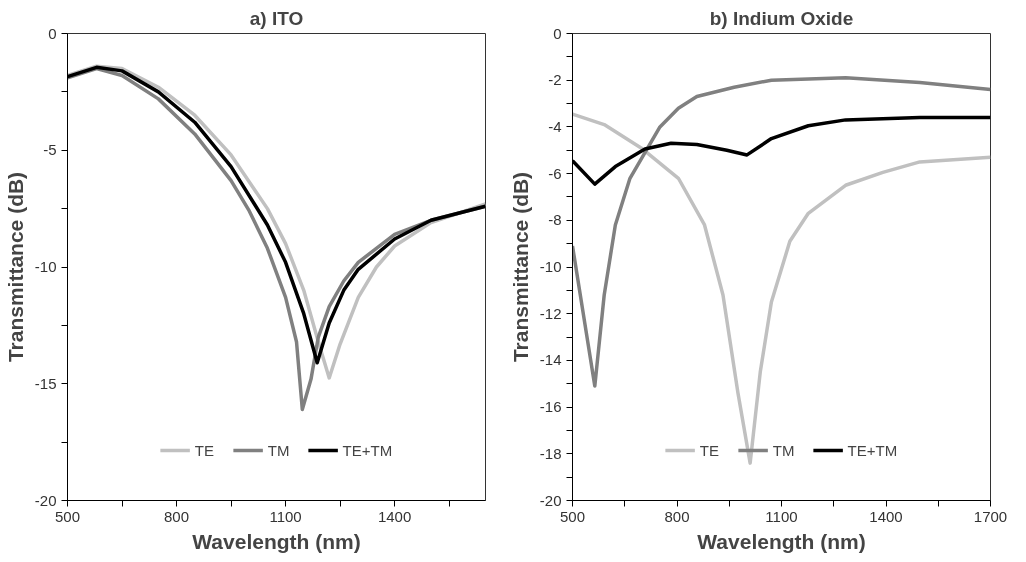  What do you see at coordinates (990, 516) in the screenshot?
I see `x-tick-label: 1700` at bounding box center [990, 516].